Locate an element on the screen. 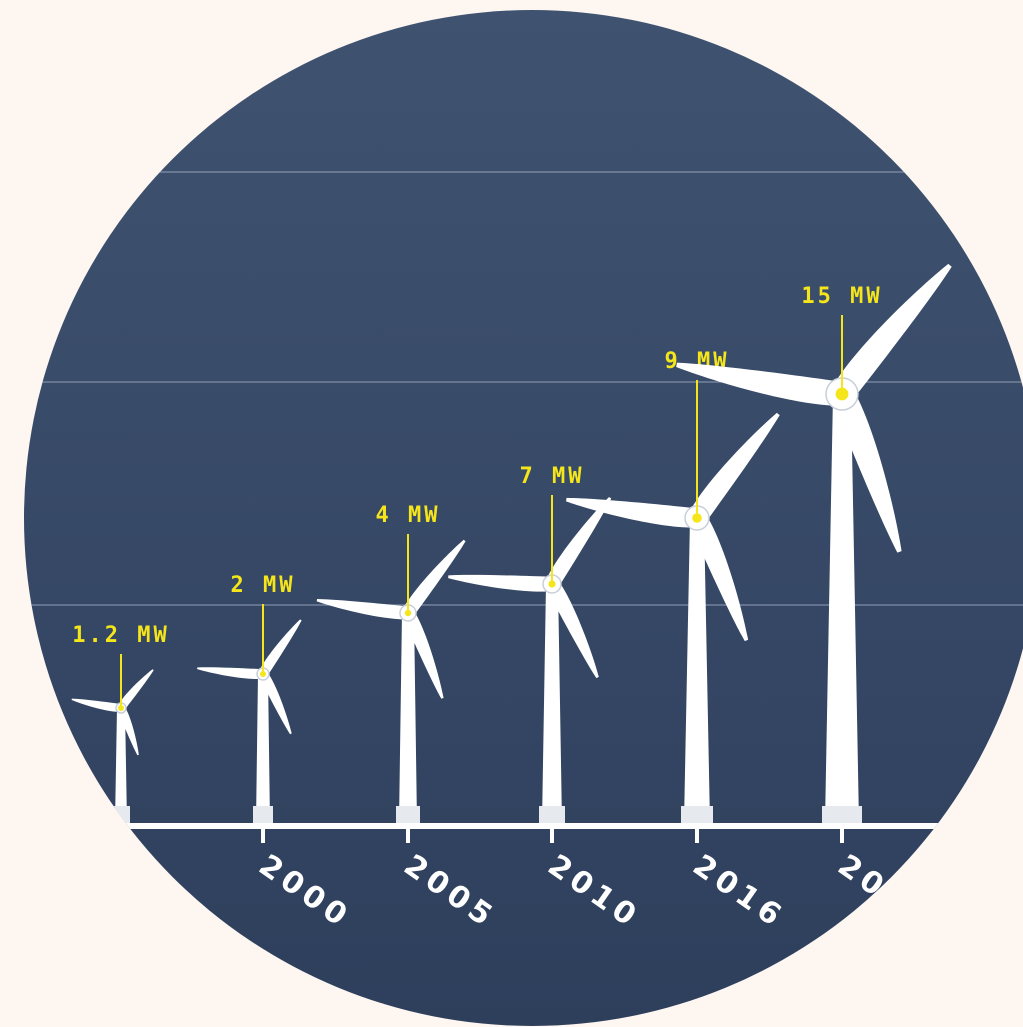 Image resolution: width=1023 pixels, height=1027 pixels. capacity-label: 2 MW is located at coordinates (263, 585).